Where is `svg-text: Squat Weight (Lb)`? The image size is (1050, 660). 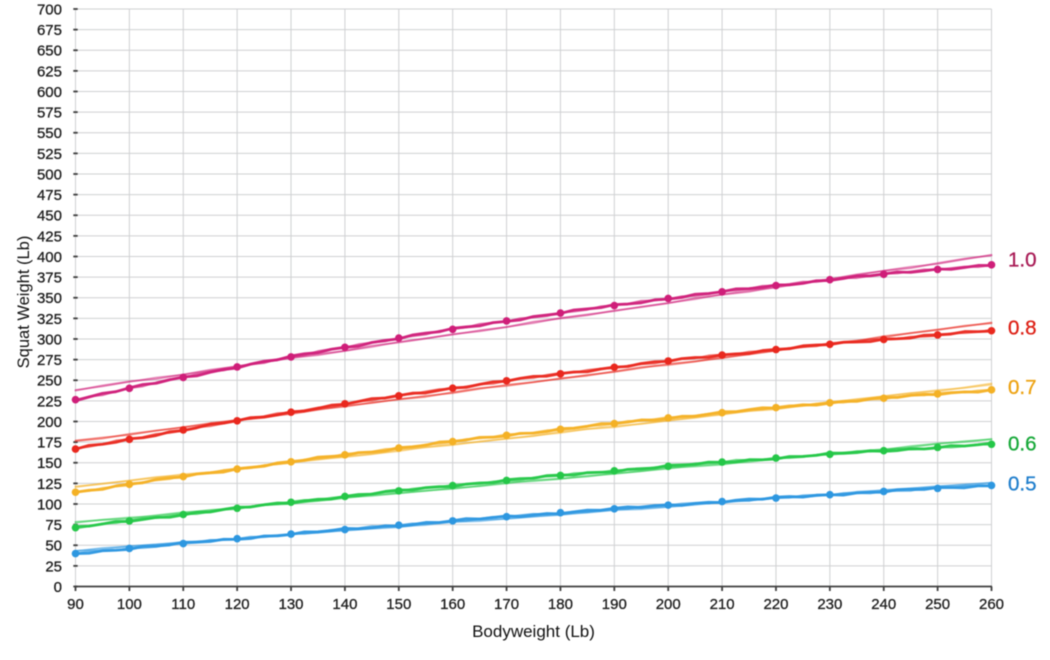
svg-text: Squat Weight (Lb) is located at coordinates (24, 302).